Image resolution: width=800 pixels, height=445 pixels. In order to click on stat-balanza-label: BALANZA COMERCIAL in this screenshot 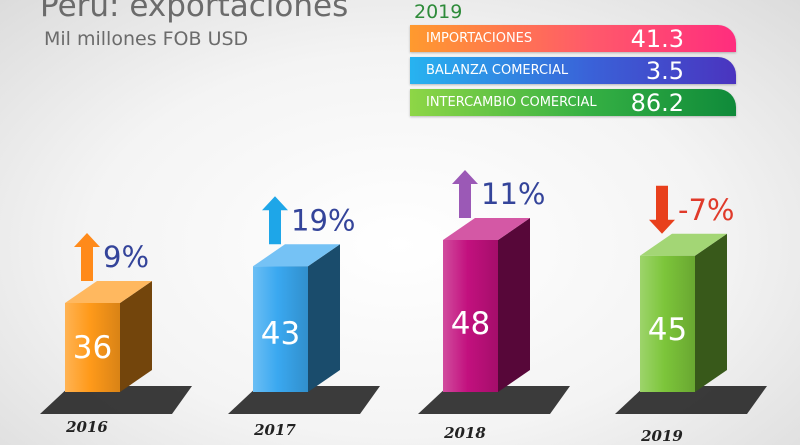, I will do `click(497, 70)`.